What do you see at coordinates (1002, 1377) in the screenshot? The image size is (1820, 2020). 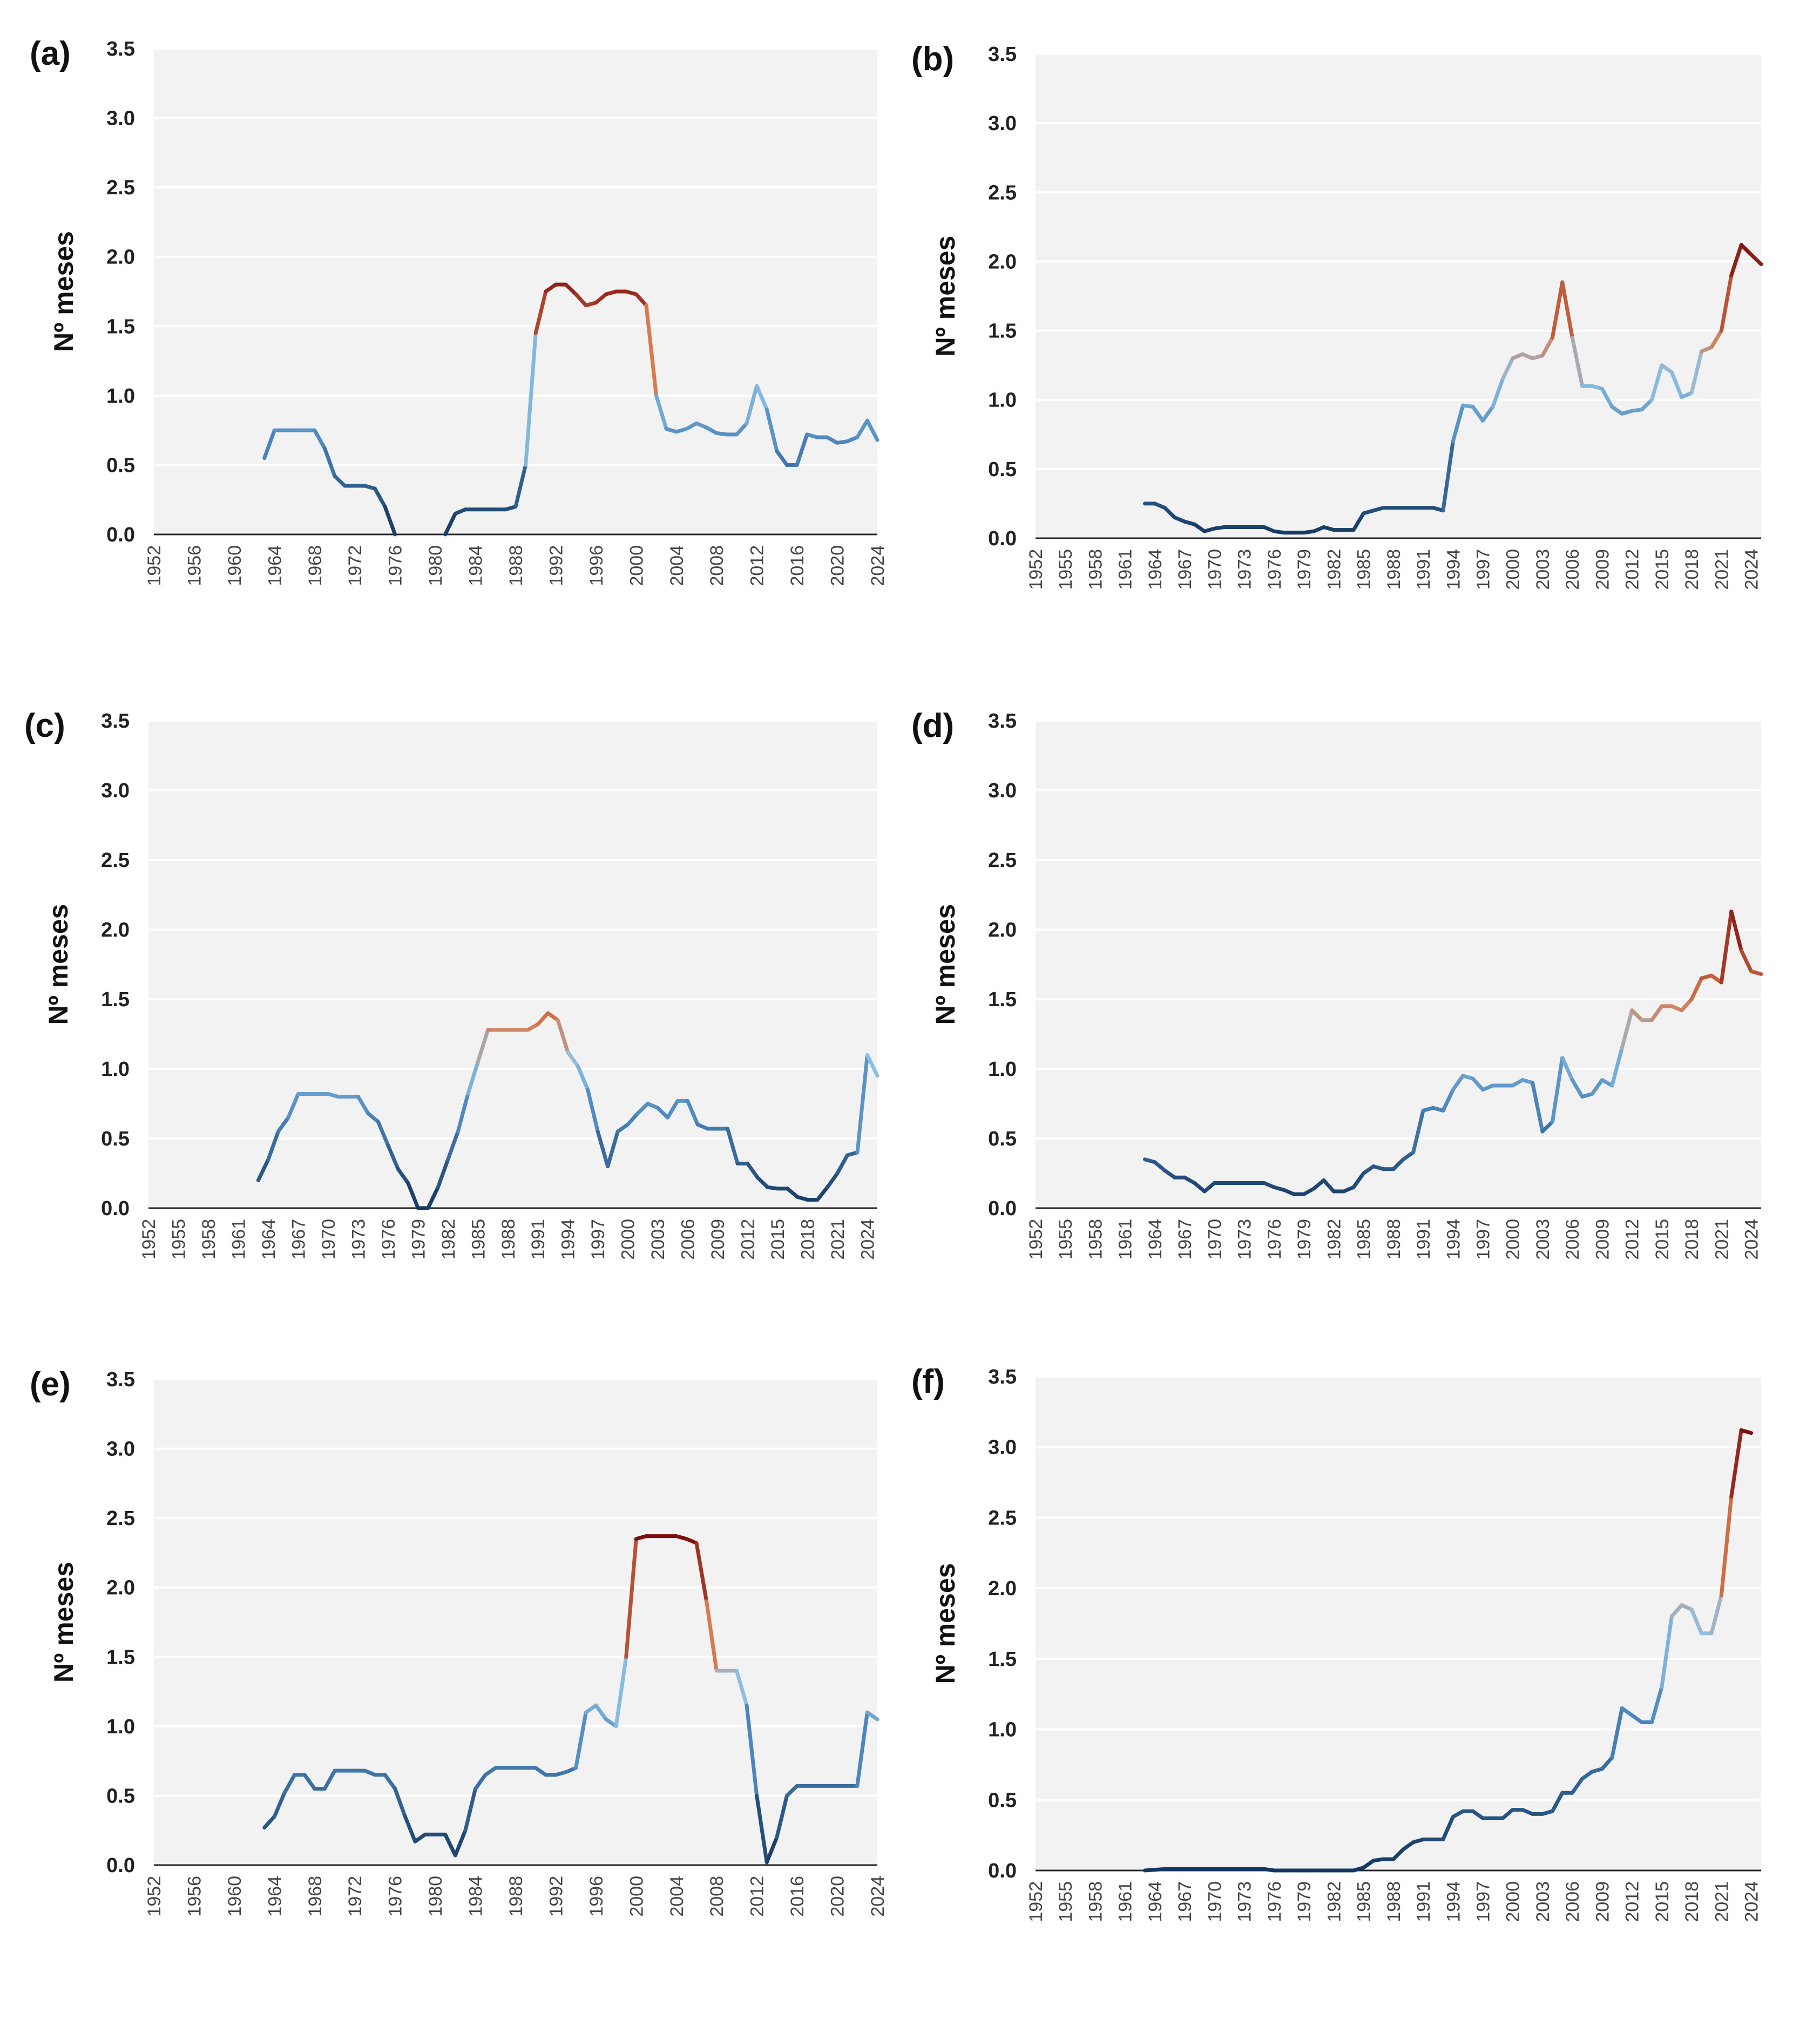 I see `y-tick-label: 3.5` at bounding box center [1002, 1377].